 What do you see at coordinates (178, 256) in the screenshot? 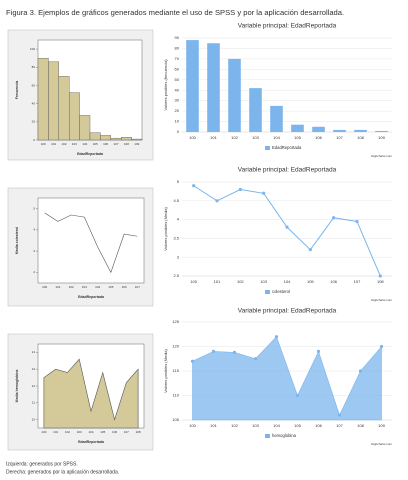
I see `y-tick-label: 3` at bounding box center [178, 256].